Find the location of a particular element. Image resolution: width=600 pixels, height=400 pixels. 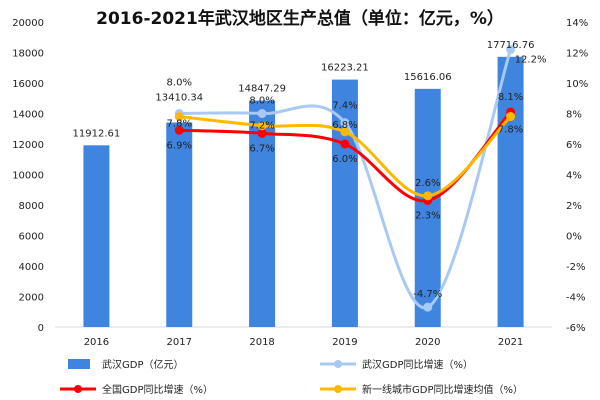

x-tick-label: 2017 is located at coordinates (179, 342).